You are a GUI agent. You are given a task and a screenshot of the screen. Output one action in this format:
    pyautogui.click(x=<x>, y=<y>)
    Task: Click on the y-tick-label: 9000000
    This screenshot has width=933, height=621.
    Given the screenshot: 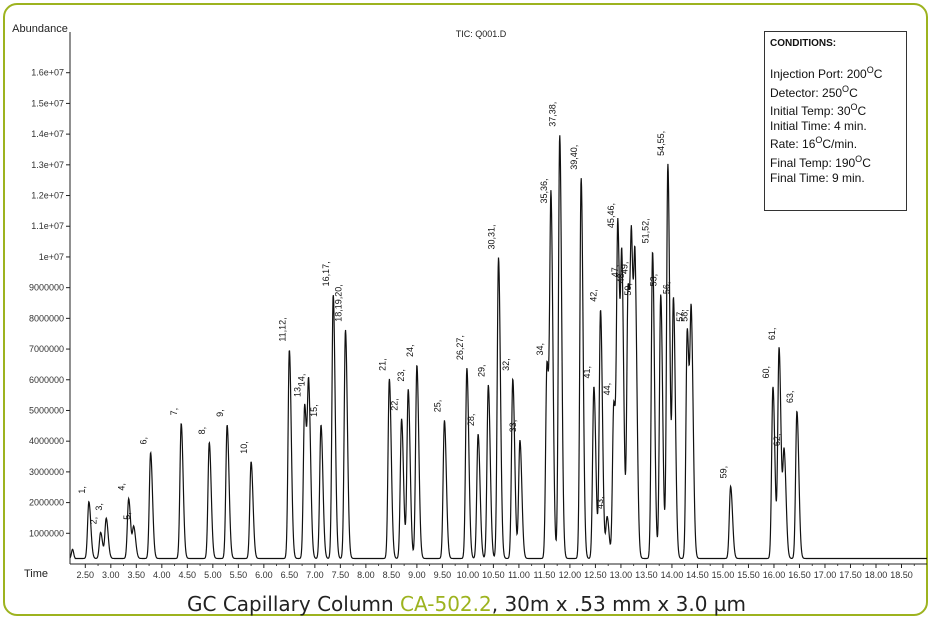 What is the action you would take?
    pyautogui.click(x=46, y=288)
    